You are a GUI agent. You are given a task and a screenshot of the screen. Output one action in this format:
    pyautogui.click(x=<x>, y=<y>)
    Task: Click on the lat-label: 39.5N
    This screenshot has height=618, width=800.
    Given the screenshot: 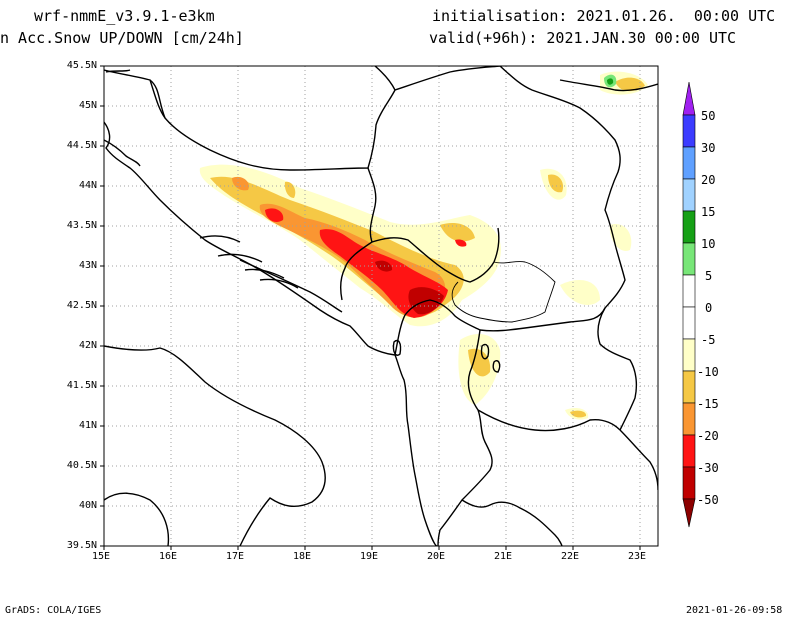 What is the action you would take?
    pyautogui.click(x=81, y=545)
    